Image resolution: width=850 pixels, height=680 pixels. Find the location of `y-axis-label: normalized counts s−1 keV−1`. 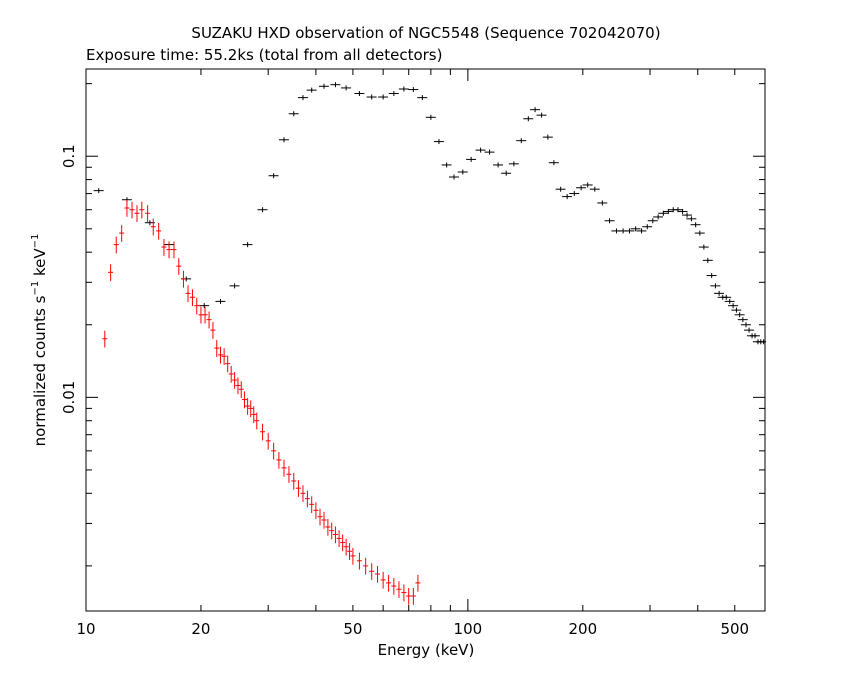

y-axis-label: normalized counts s−1 keV−1 is located at coordinates (39, 340).